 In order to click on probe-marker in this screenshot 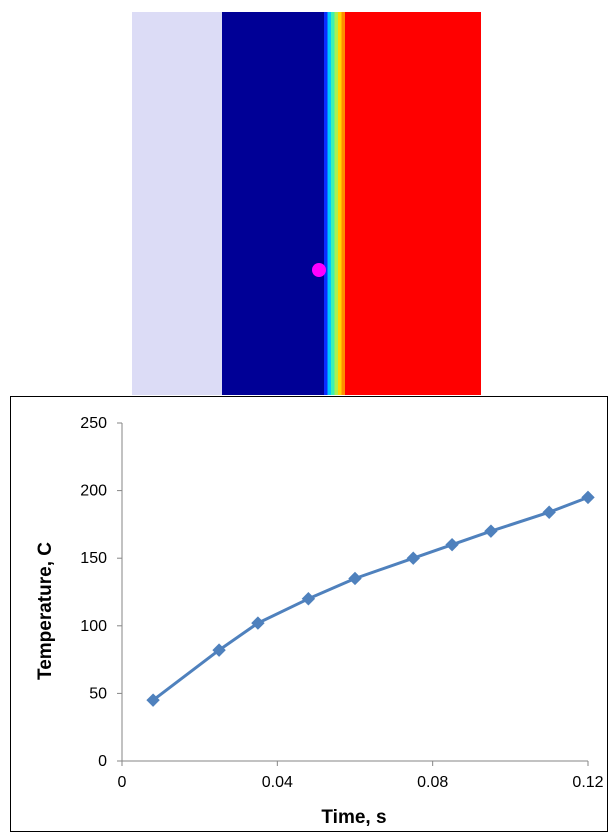, I will do `click(319, 270)`.